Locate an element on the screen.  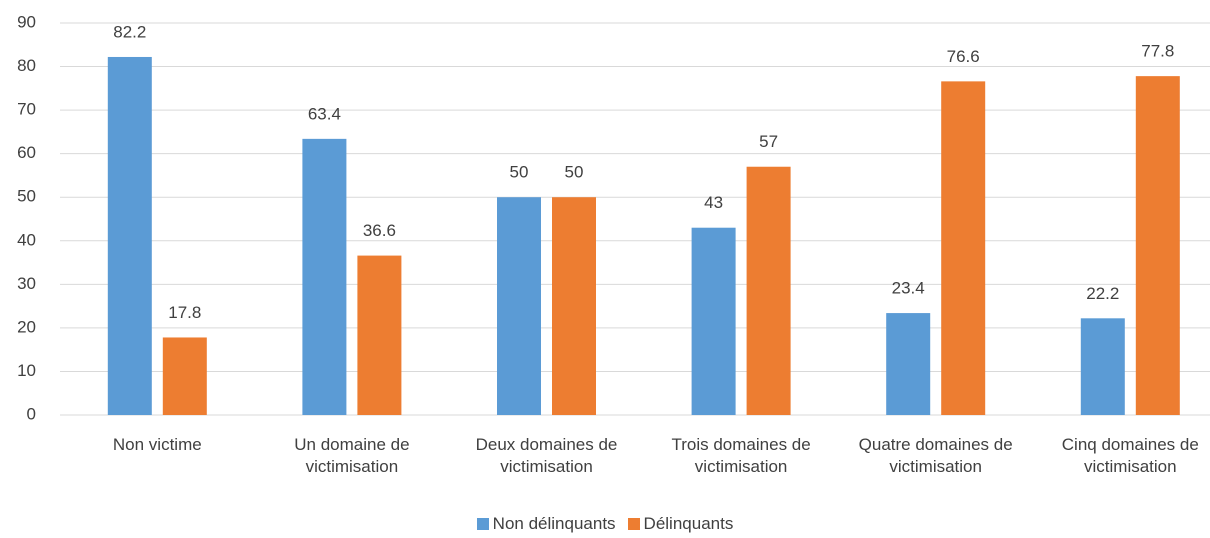
y-tick-label: 60 is located at coordinates (26, 152).